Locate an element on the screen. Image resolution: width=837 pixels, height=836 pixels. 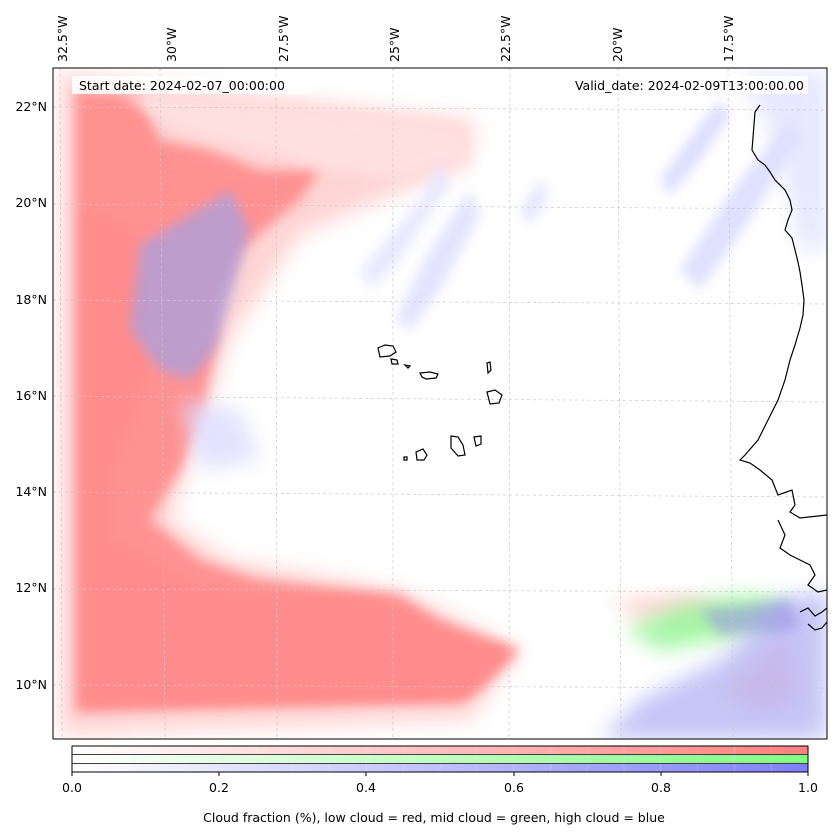
lon-label-25w: 25°W is located at coordinates (394, 44).